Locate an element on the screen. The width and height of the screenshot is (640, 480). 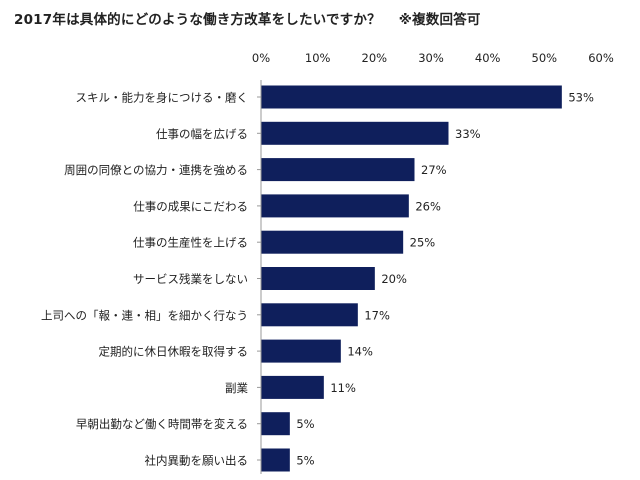
x-tick-label: 60% is located at coordinates (601, 58).